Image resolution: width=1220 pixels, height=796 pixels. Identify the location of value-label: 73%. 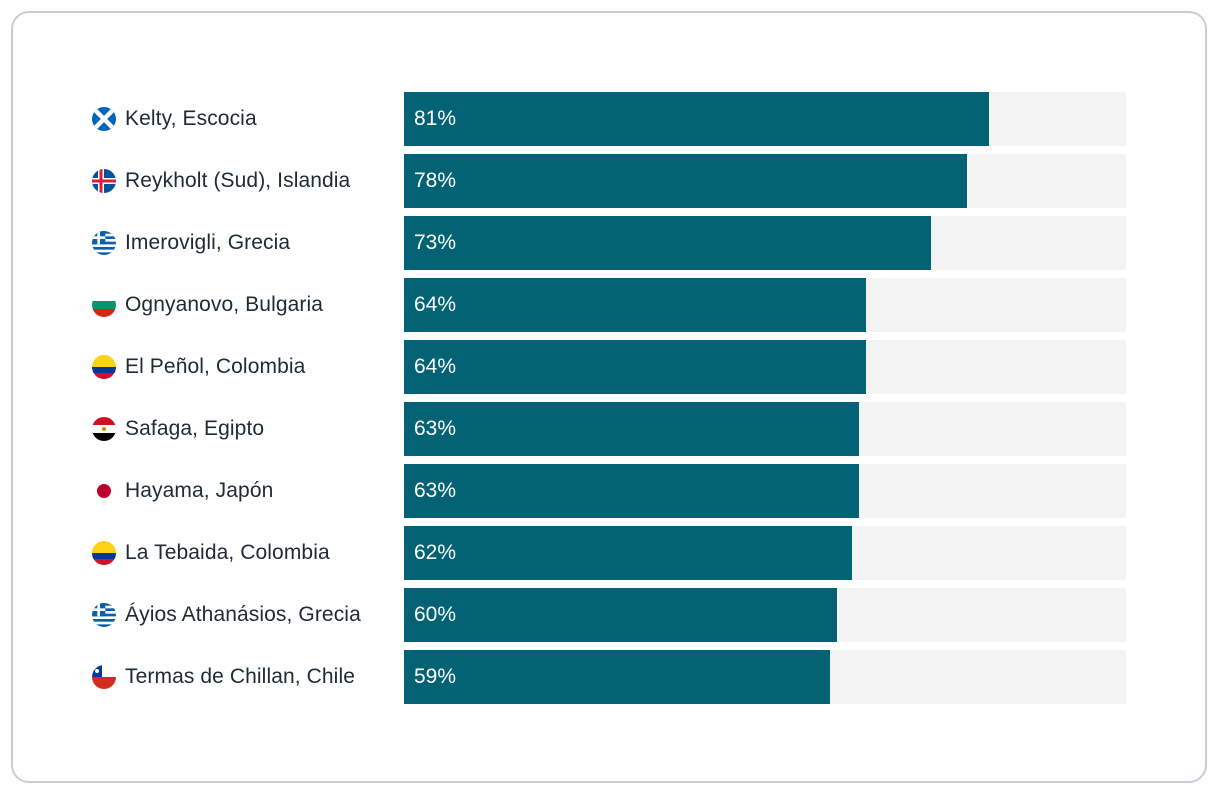
(435, 242).